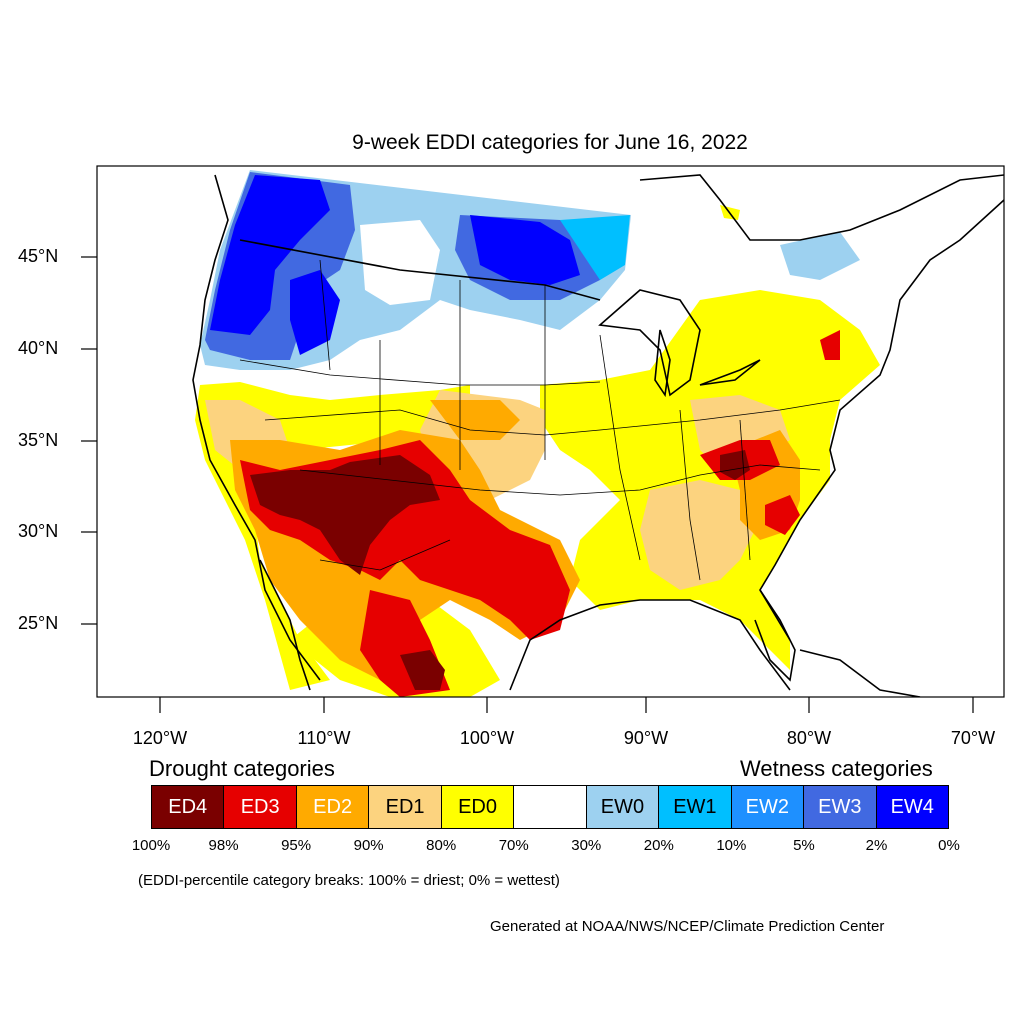 The width and height of the screenshot is (1024, 1024). Describe the element at coordinates (662, 363) in the screenshot. I see `lake-michigan` at that location.